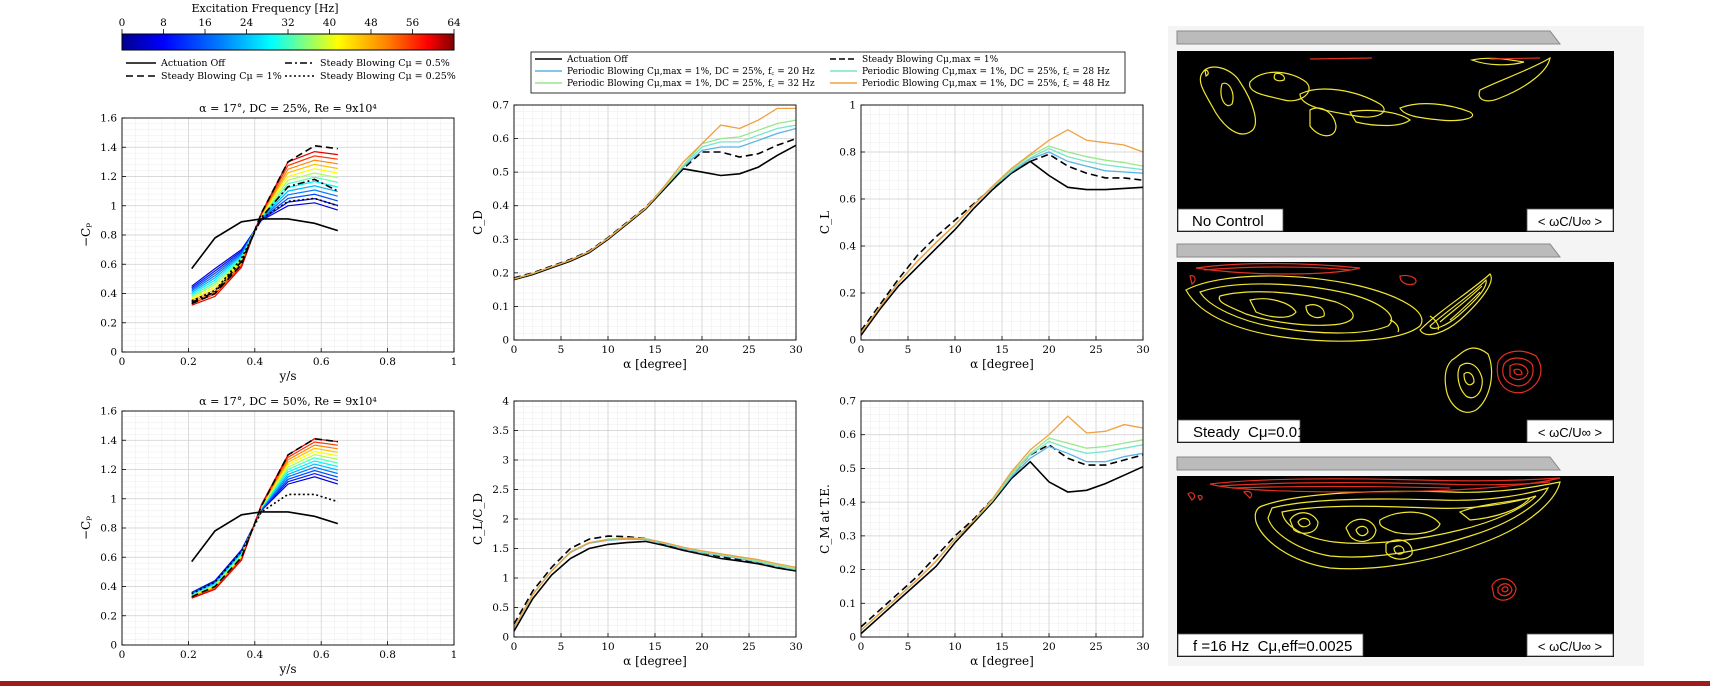 The image size is (1710, 686). I want to click on y-tick-label: 1.6, so click(108, 412).